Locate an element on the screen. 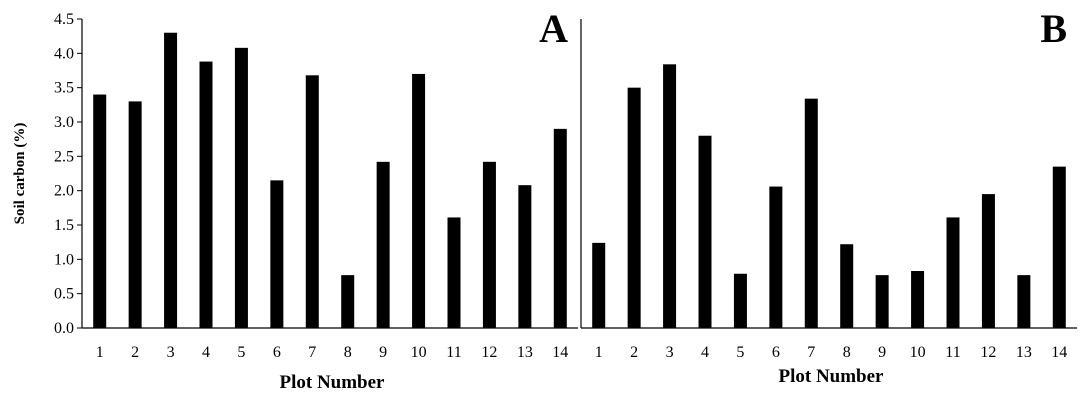 The width and height of the screenshot is (1091, 406). panel-label: B is located at coordinates (1053, 28).